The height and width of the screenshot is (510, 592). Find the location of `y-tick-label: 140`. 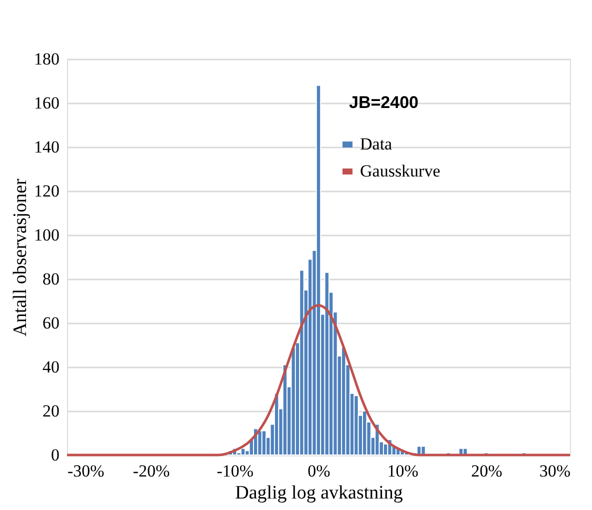

y-tick-label: 140 is located at coordinates (47, 147).